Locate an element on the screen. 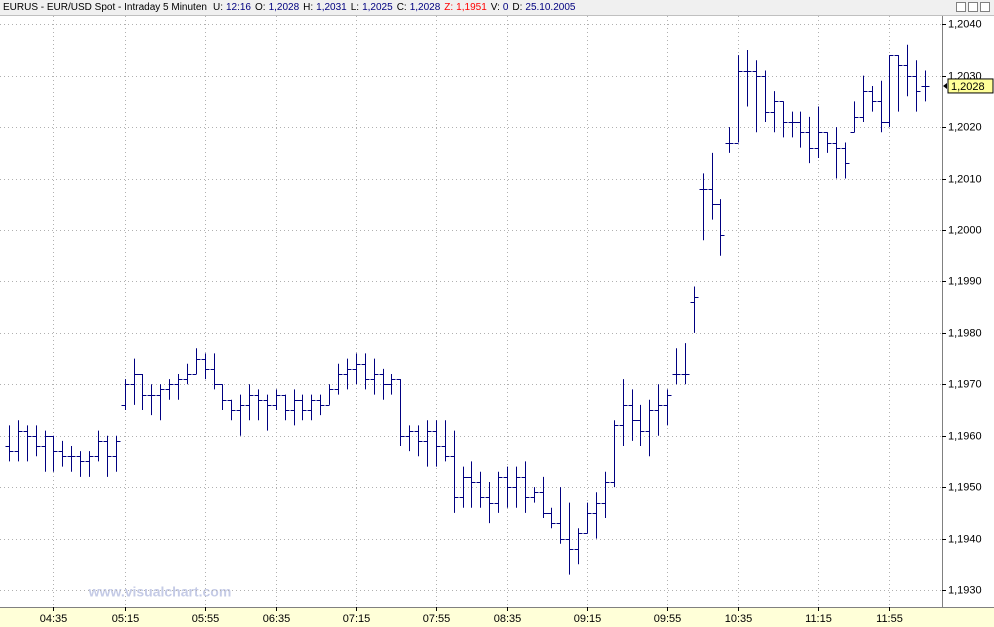  maximize-button is located at coordinates (973, 7).